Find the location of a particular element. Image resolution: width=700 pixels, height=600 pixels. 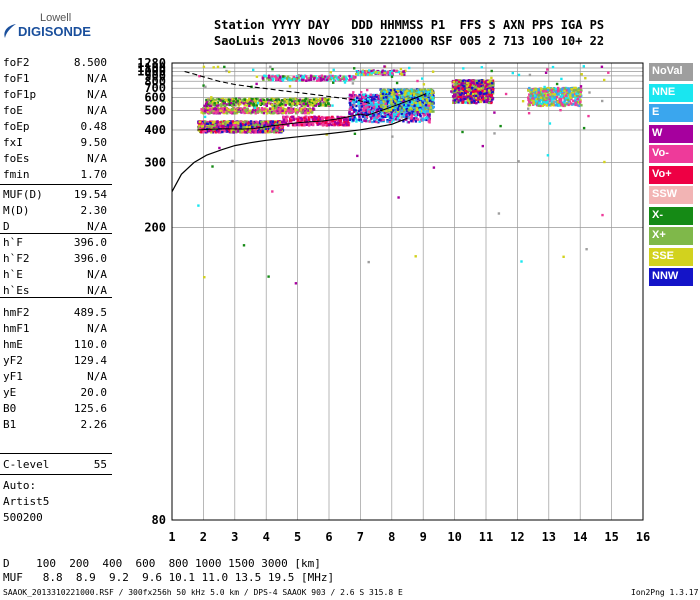

auto-label: Auto: is located at coordinates (20, 485).